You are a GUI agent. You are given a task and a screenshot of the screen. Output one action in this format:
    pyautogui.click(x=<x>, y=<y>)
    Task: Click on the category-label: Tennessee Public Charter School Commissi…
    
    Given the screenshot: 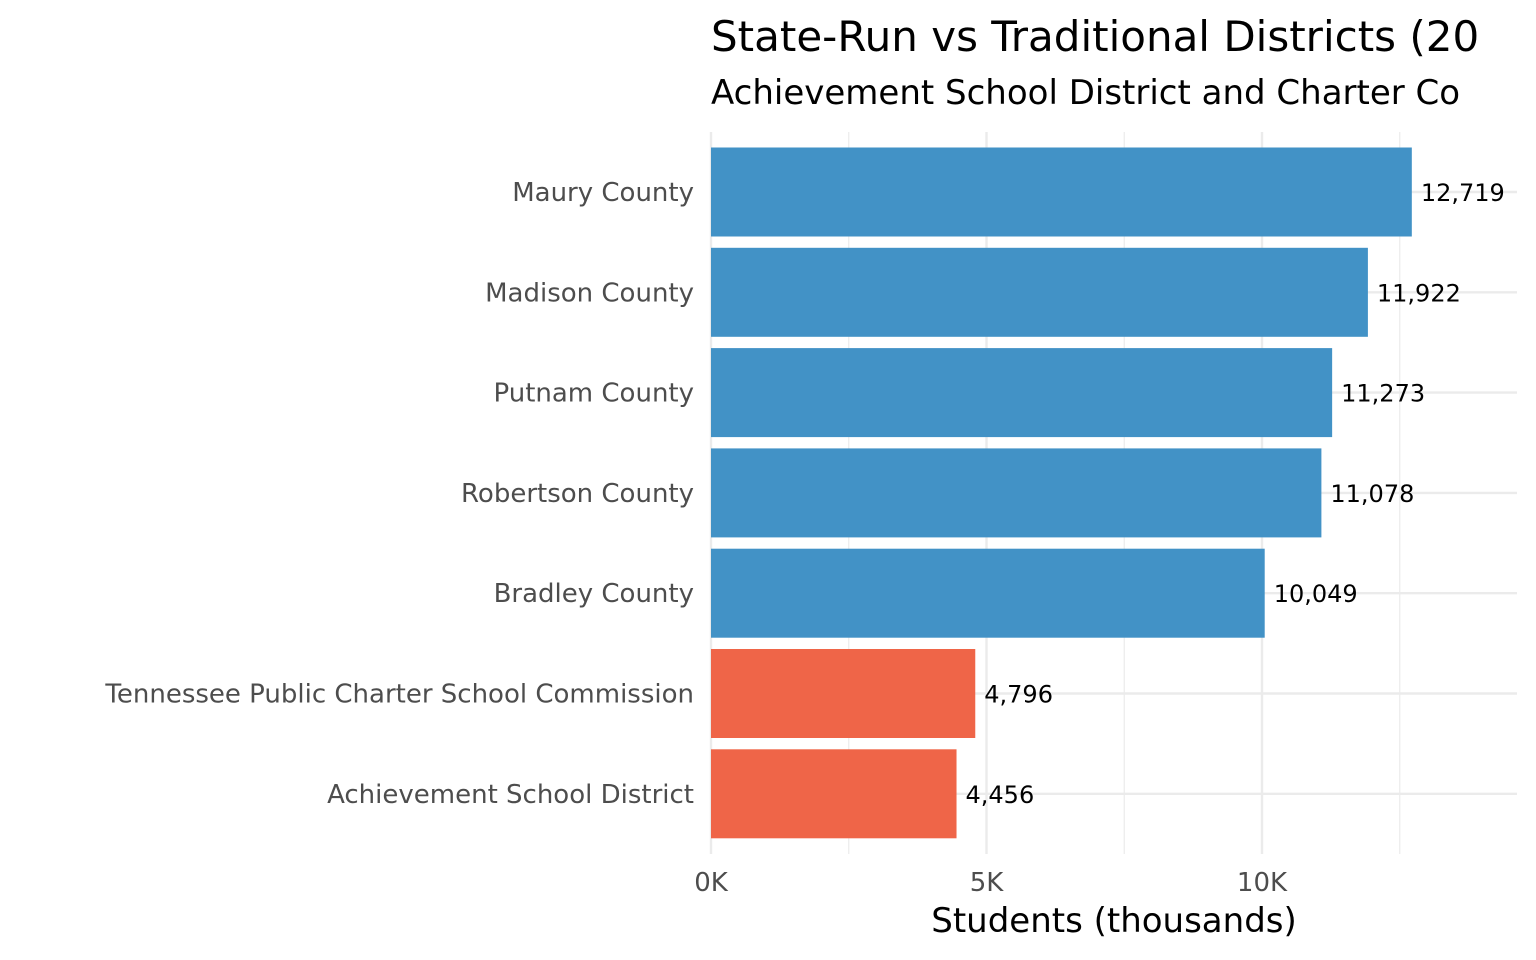 What is the action you would take?
    pyautogui.click(x=399, y=695)
    